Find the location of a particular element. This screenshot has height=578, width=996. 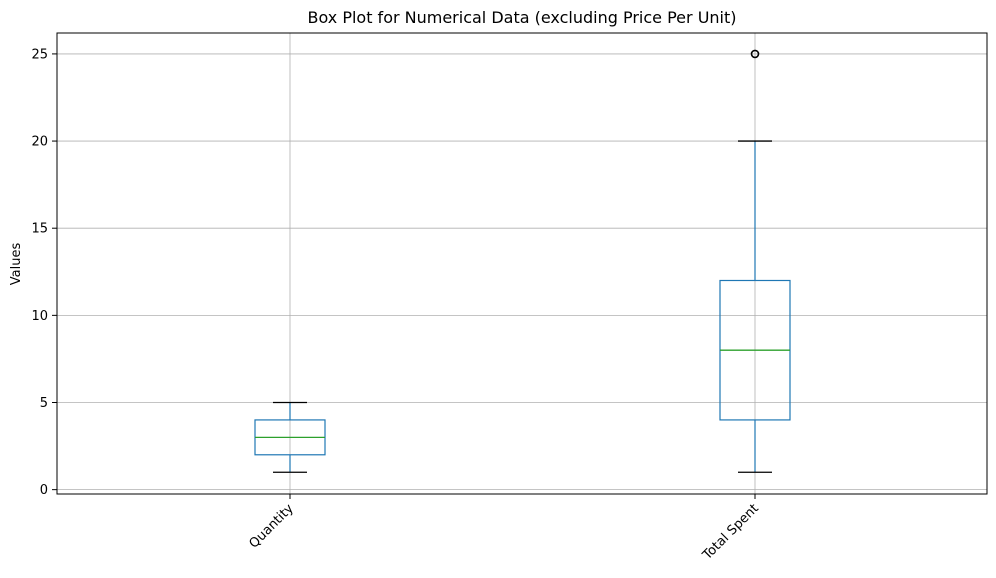

x-tick-label: Quantity is located at coordinates (271, 526).